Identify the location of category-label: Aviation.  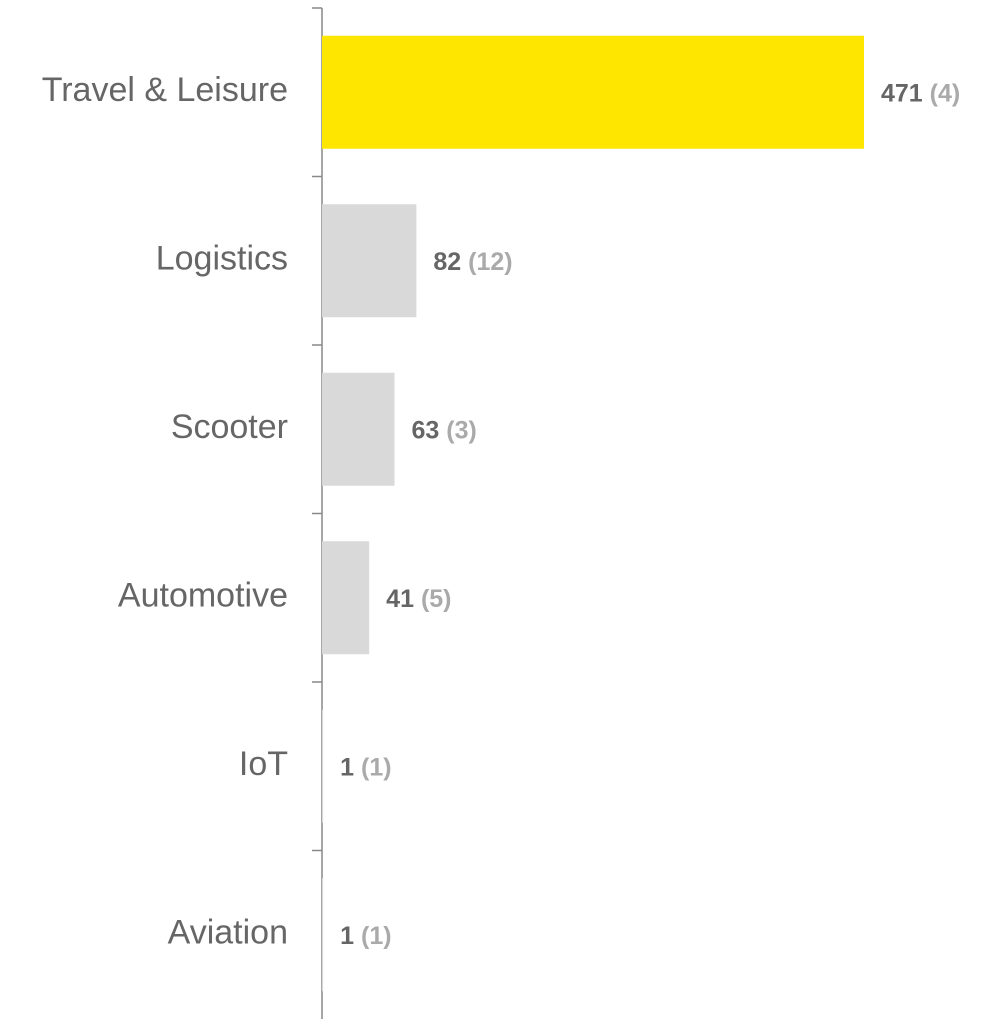
(228, 933).